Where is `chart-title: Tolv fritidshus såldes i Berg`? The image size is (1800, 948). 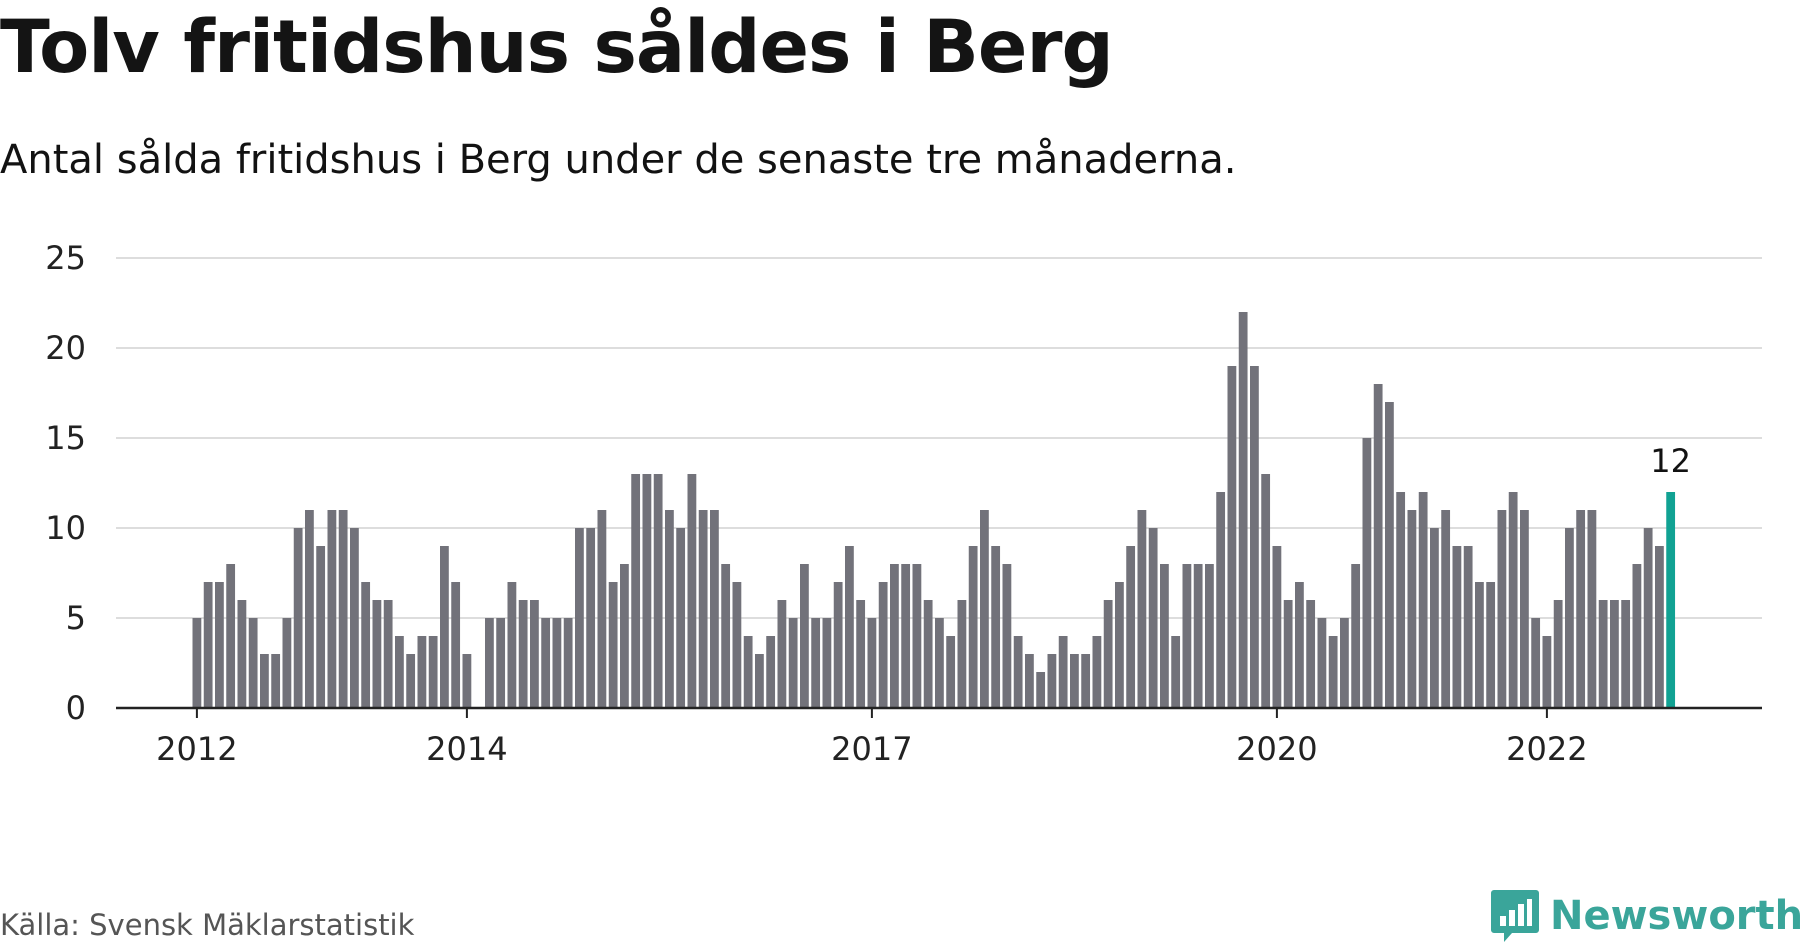
chart-title: Tolv fritidshus såldes i Berg is located at coordinates (557, 47).